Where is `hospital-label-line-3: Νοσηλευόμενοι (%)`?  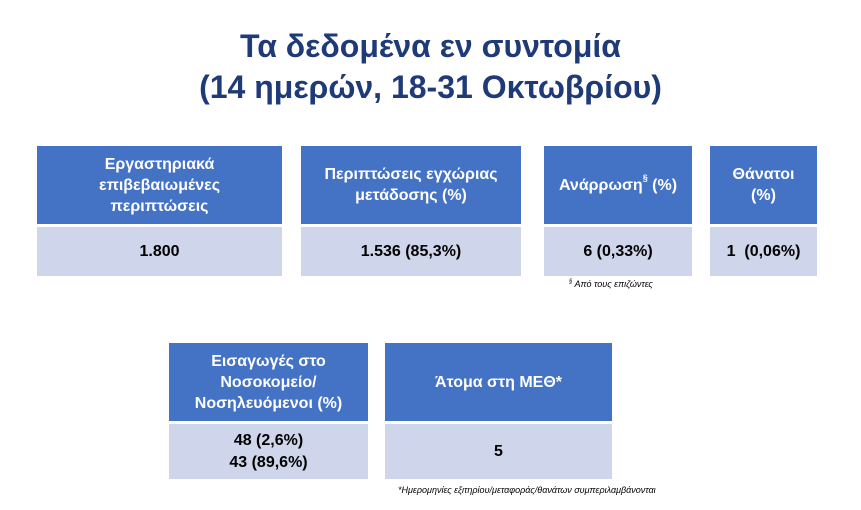
hospital-label-line-3: Νοσηλευόμενοι (%) is located at coordinates (268, 403).